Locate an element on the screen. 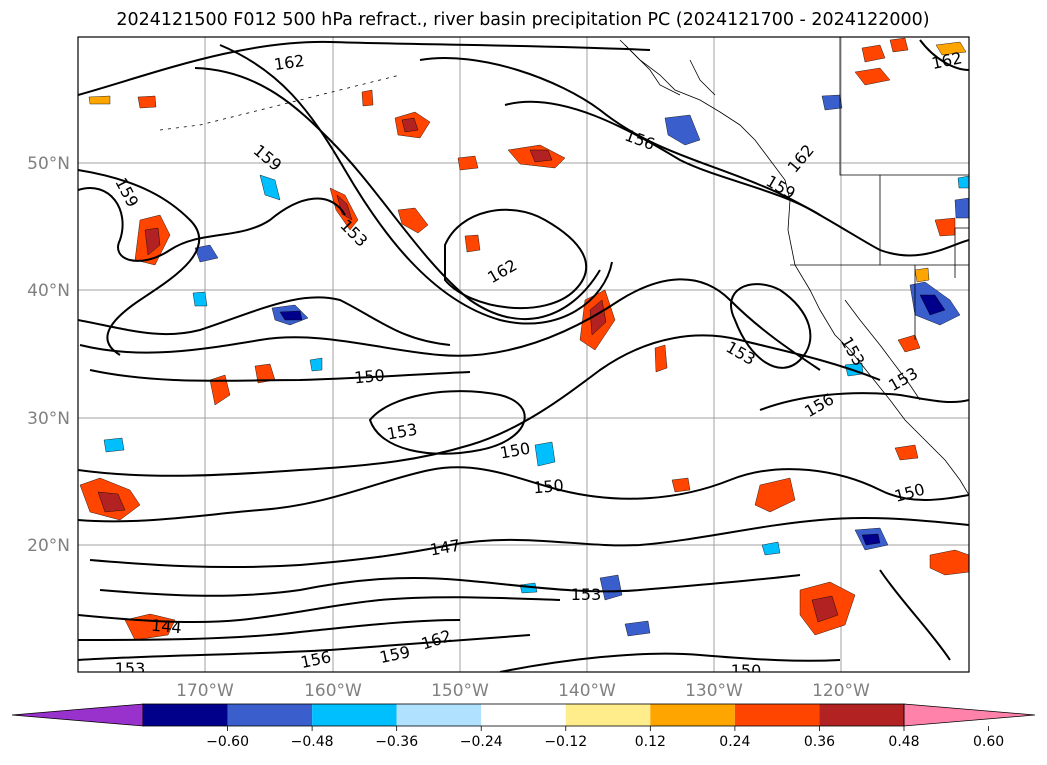 Image resolution: width=1047 pixels, height=765 pixels. colorbar-tick-label: 0.48 is located at coordinates (903, 742).